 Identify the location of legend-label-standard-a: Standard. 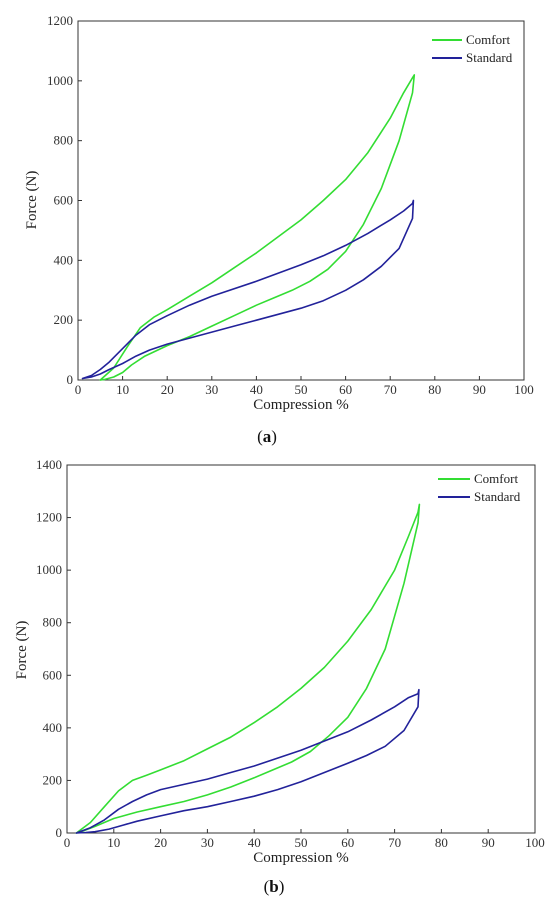
(489, 57).